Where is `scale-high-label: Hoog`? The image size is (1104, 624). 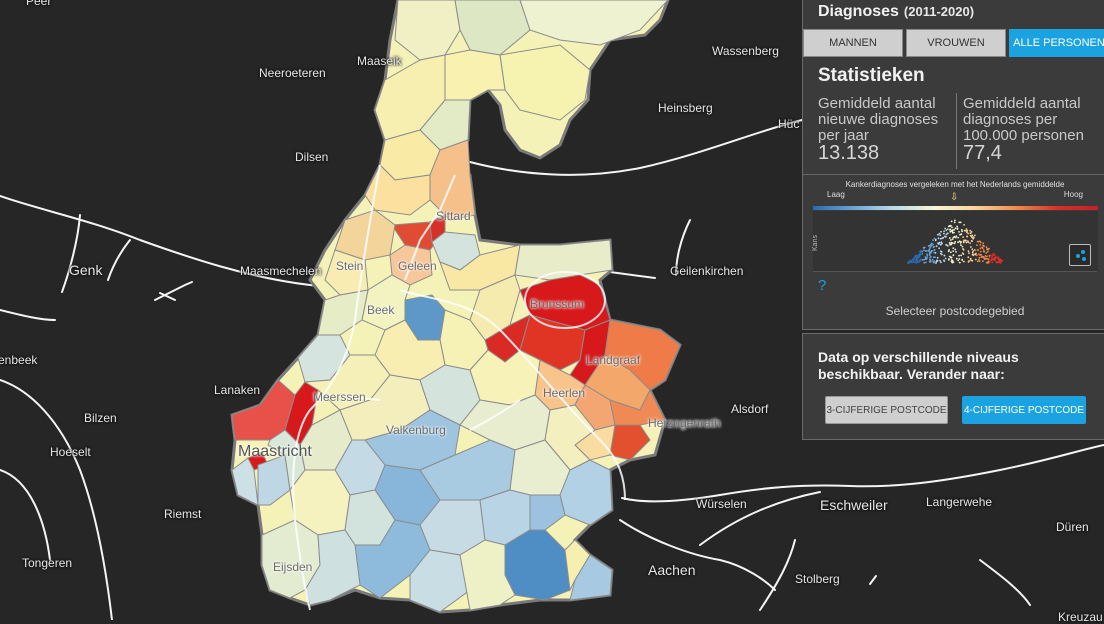 scale-high-label: Hoog is located at coordinates (1073, 194).